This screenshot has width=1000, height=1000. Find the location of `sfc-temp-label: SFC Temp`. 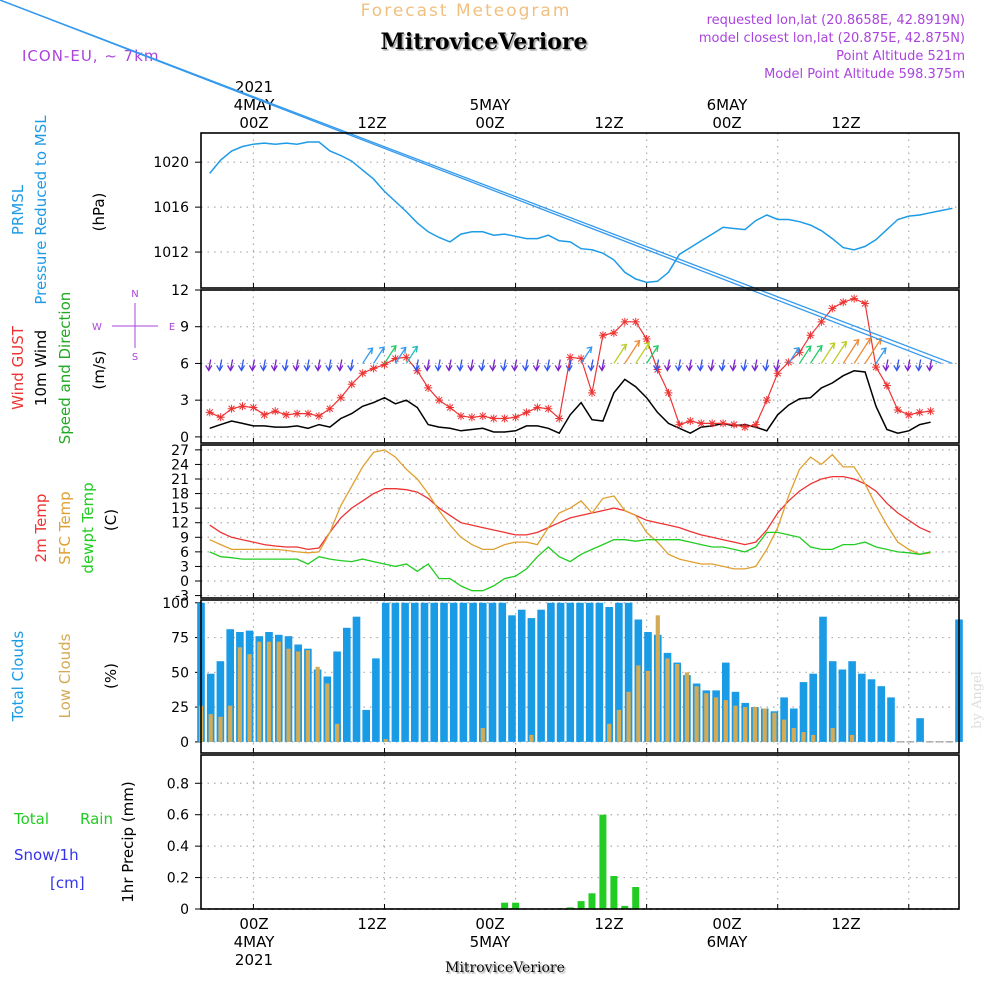

sfc-temp-label: SFC Temp is located at coordinates (65, 527).